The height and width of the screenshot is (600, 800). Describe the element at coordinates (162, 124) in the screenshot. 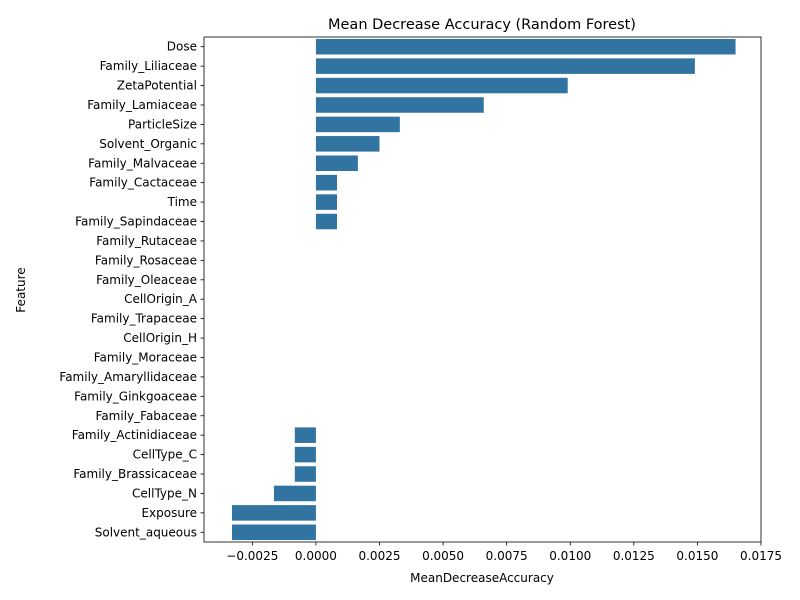

I see `y-tick-label: ParticleSize` at that location.